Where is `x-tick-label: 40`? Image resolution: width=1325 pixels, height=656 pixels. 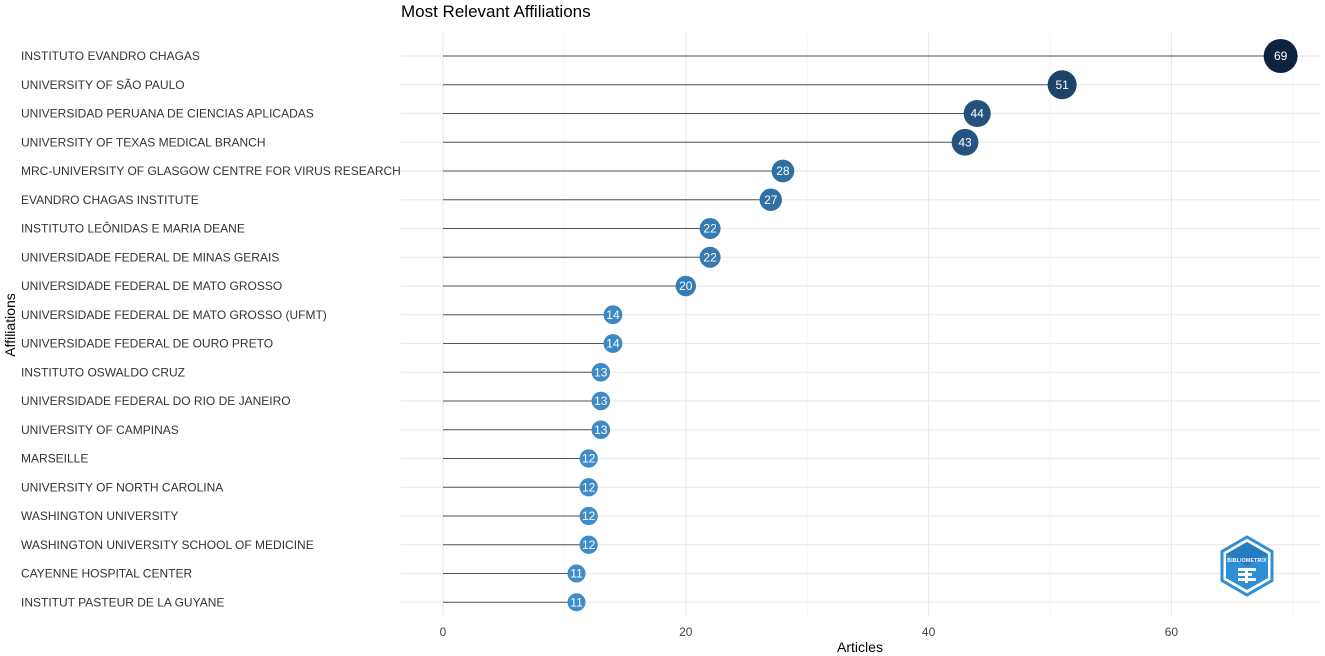
x-tick-label: 40 is located at coordinates (929, 632).